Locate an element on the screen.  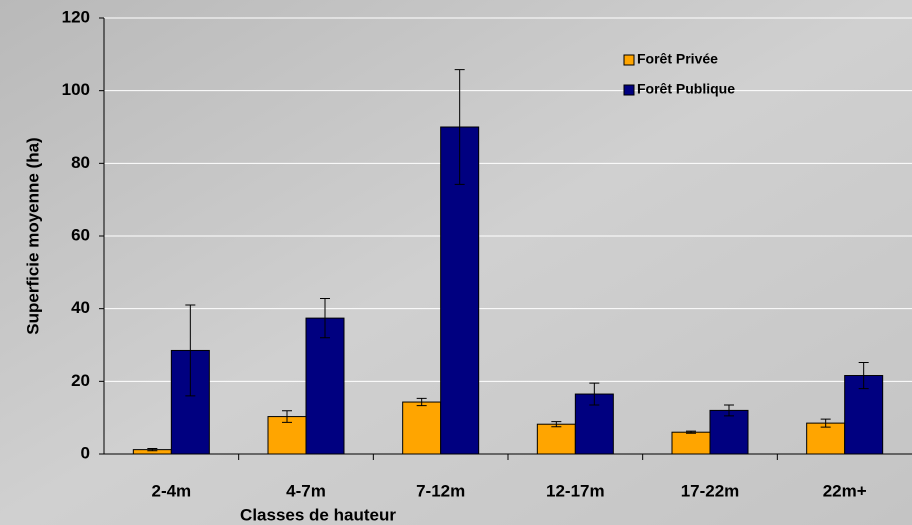
x-tick-label: 7-12m is located at coordinates (440, 490).